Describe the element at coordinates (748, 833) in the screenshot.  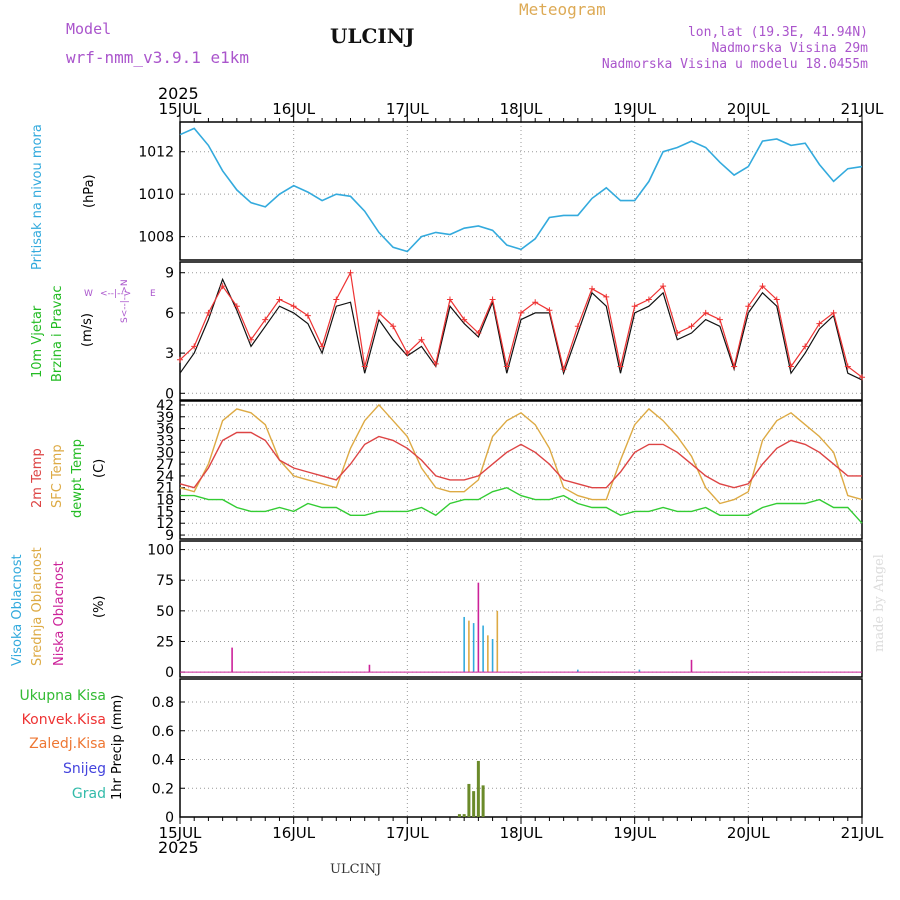
I see `x-tick-label-bottom: 20JUL` at that location.